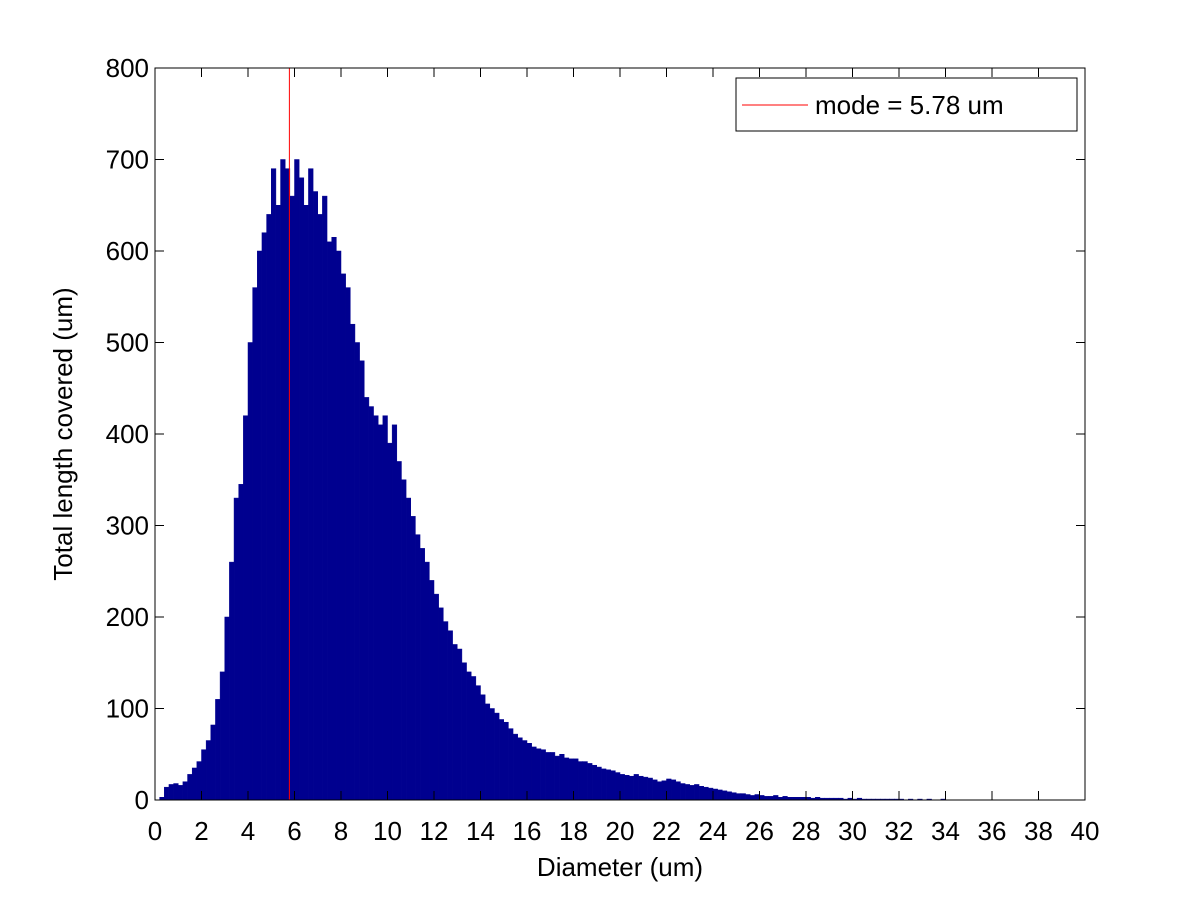  I want to click on x-tick-label: 8, so click(341, 831).